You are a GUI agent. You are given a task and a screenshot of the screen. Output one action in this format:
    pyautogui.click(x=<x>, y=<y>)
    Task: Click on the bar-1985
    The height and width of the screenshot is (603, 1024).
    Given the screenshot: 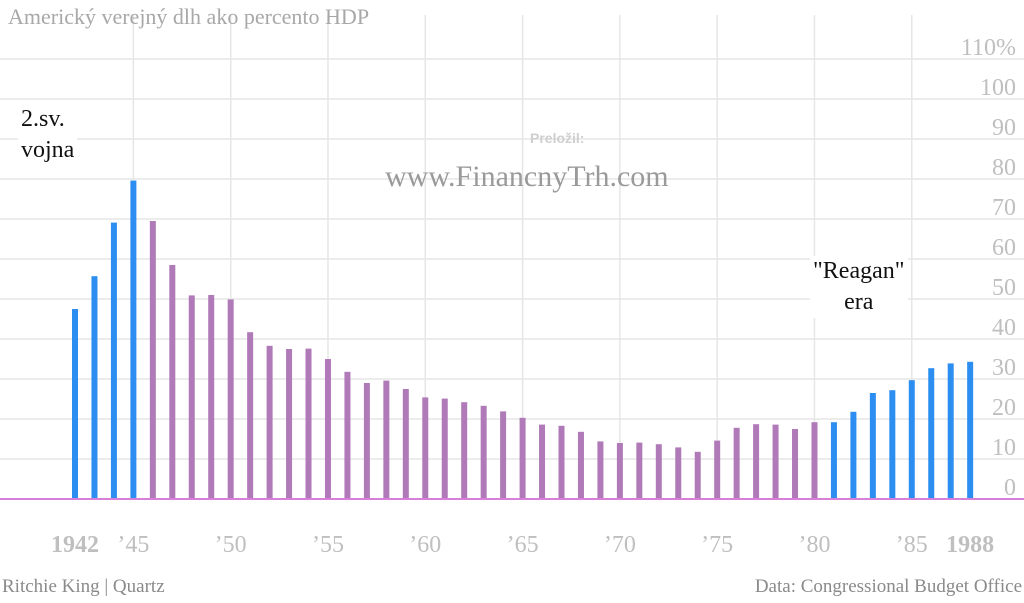 What is the action you would take?
    pyautogui.click(x=911, y=439)
    